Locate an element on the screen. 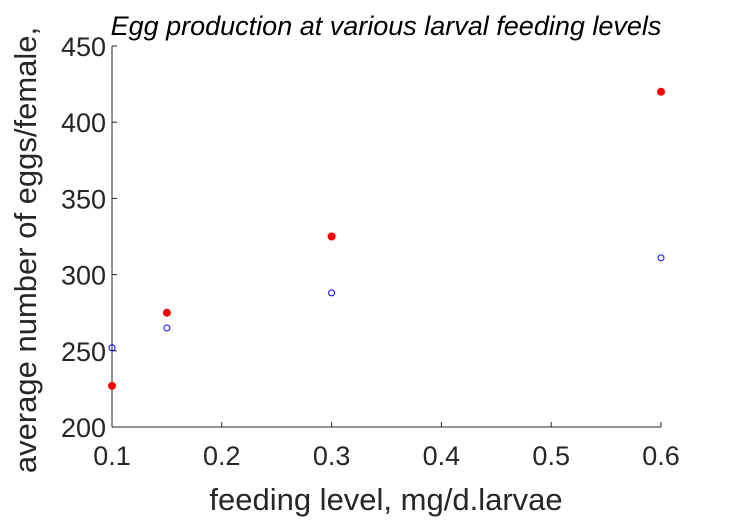 This screenshot has height=521, width=729. y-tick-label: 250 is located at coordinates (83, 352).